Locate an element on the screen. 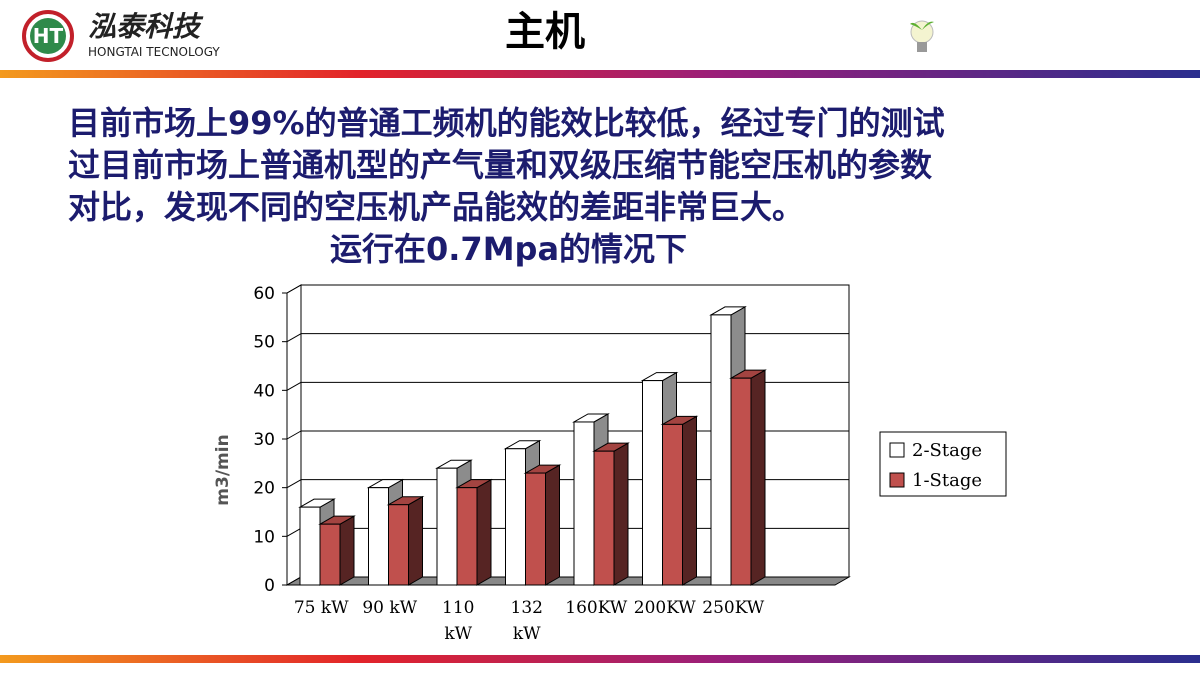 The image size is (1200, 675). y-tick-label: 20 is located at coordinates (264, 489).